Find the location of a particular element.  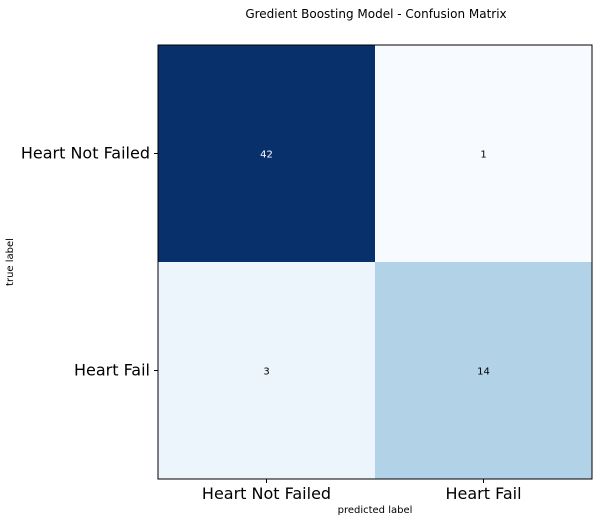

y-tick-label-1: Heart Fail is located at coordinates (112, 370).